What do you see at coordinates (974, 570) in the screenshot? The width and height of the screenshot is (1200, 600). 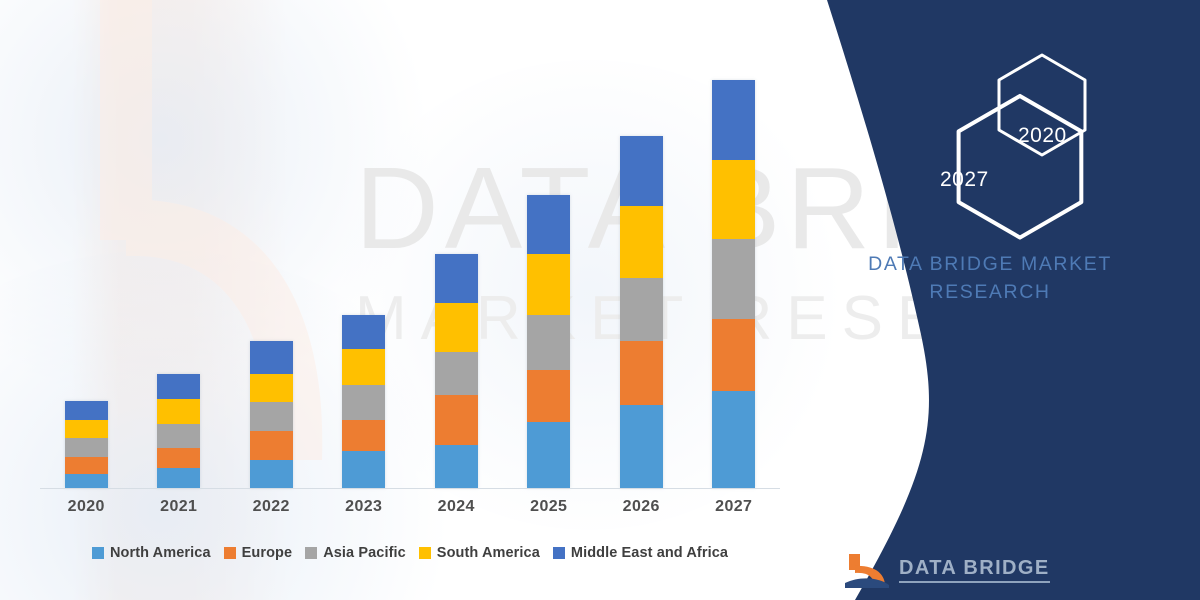 I see `databridge-logo-text: DATA BRIDGE` at bounding box center [974, 570].